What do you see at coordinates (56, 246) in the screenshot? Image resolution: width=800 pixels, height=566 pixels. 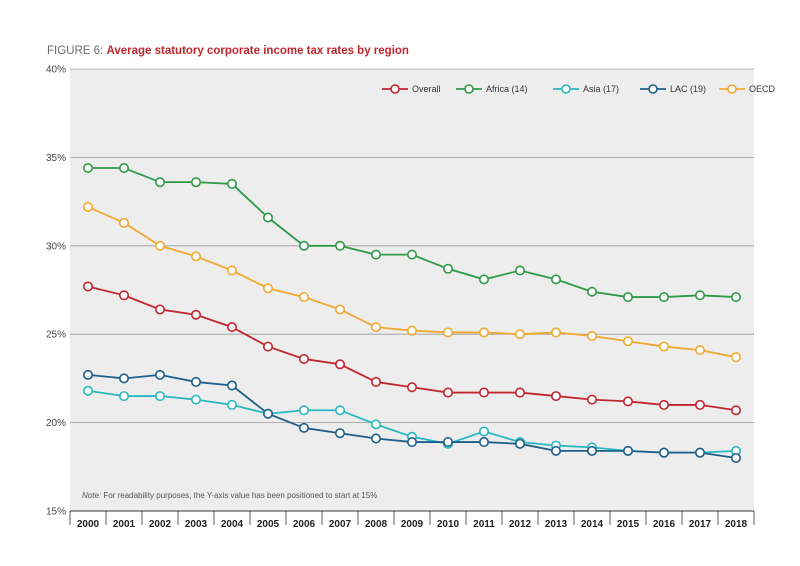 I see `y-tick-label: 30%` at bounding box center [56, 246].